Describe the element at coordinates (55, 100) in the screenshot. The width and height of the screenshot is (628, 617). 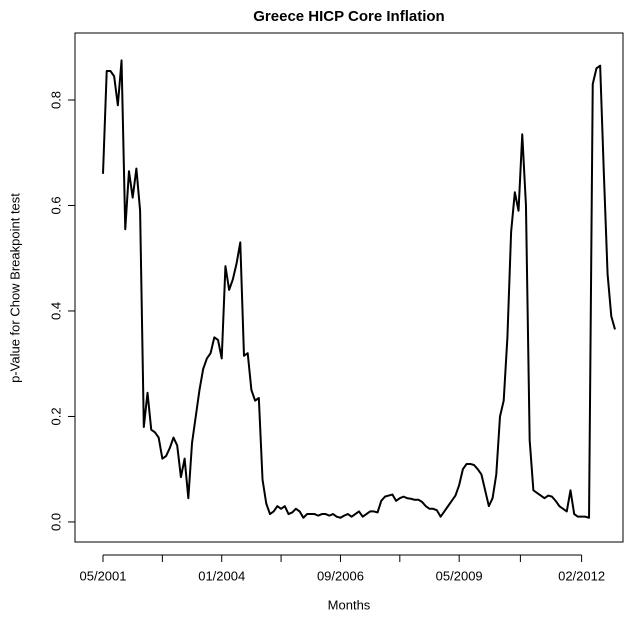
I see `y-tick-label: 0.8` at that location.